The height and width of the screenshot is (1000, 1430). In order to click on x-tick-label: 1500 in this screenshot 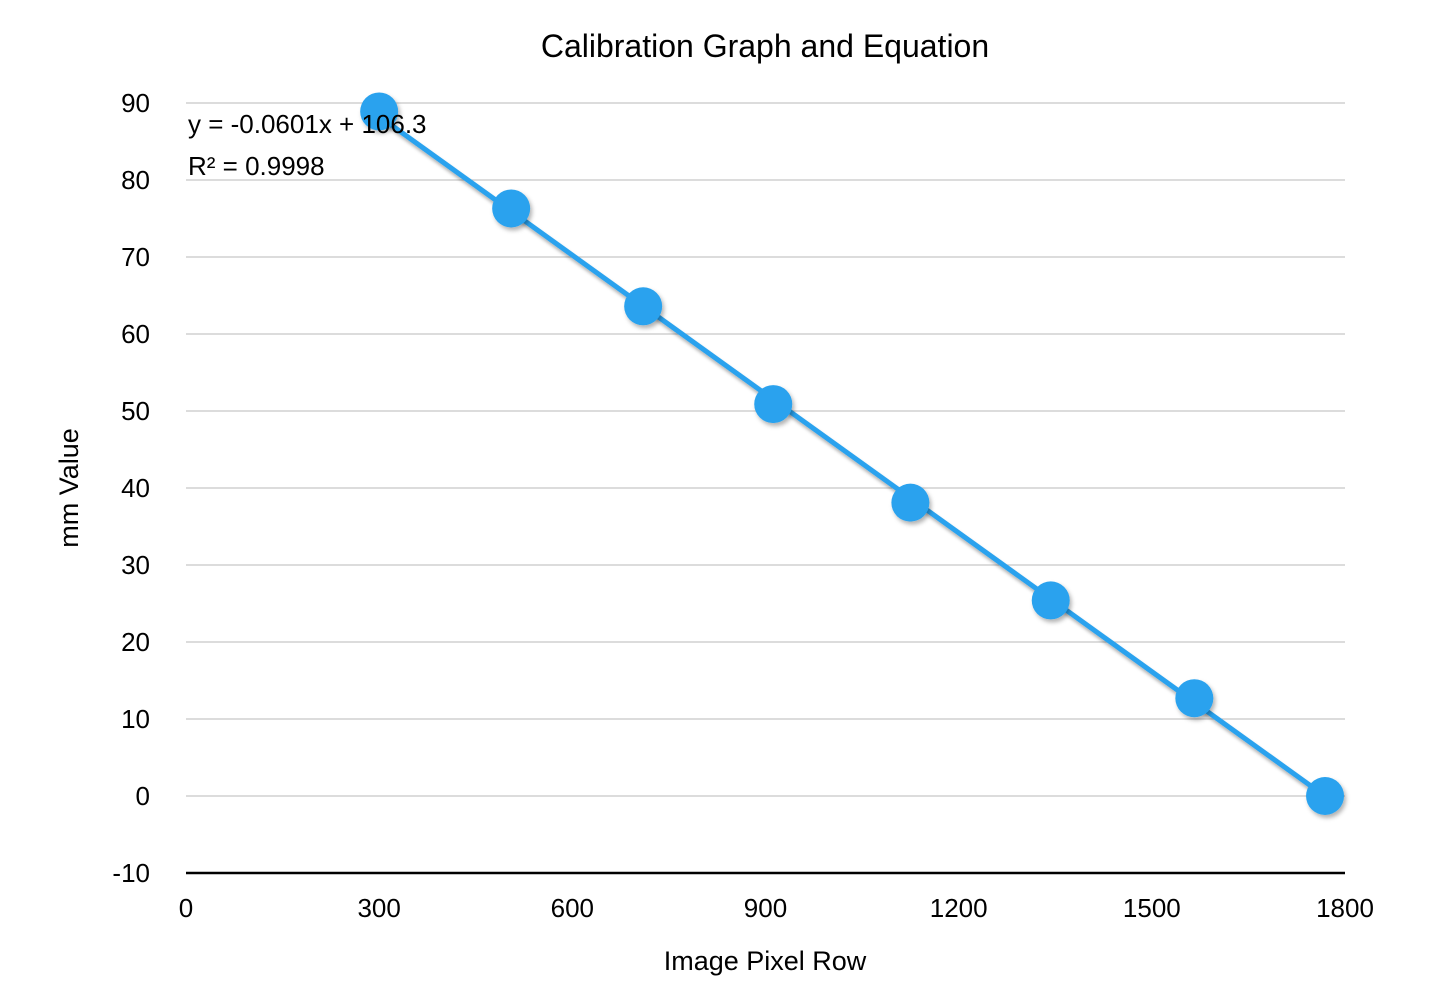, I will do `click(1152, 908)`.